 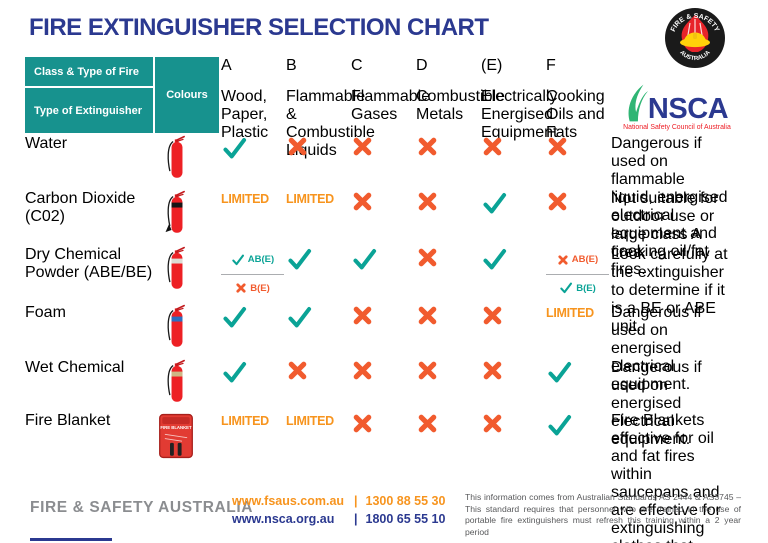 I want to click on page-title: FIRE EXTINGUISHER SELECTION CHART, so click(x=259, y=27).